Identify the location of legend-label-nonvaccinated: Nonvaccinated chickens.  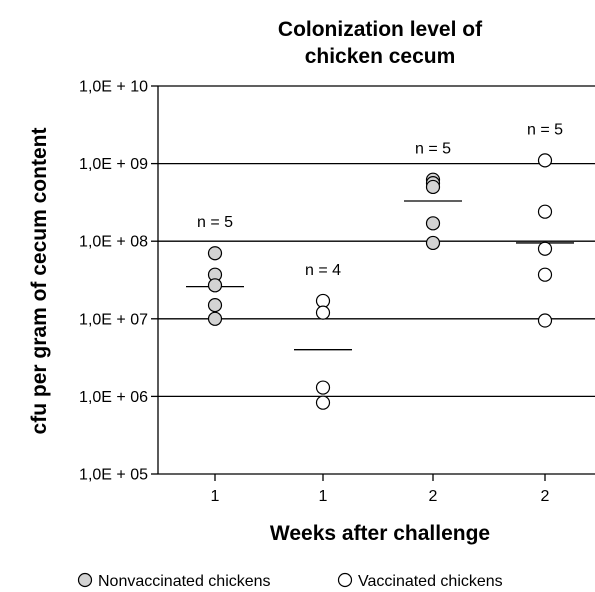
(184, 581).